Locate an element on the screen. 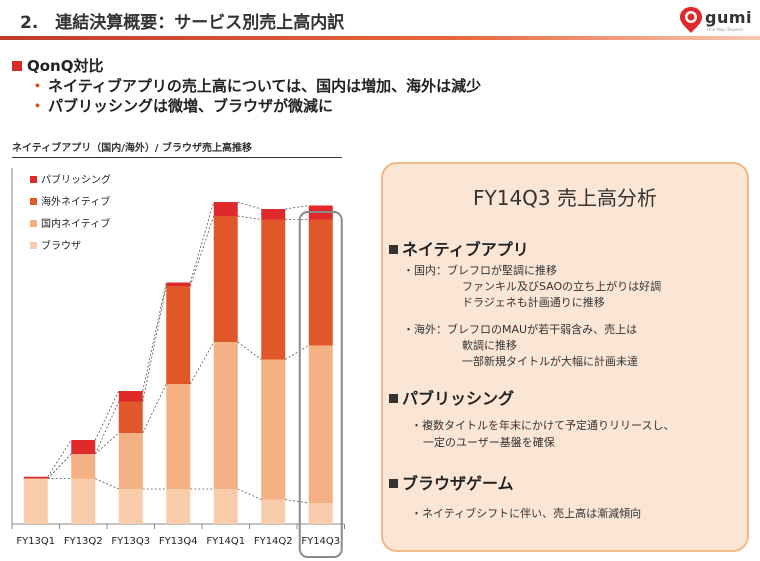  logo-wordmark: gumi is located at coordinates (728, 17).